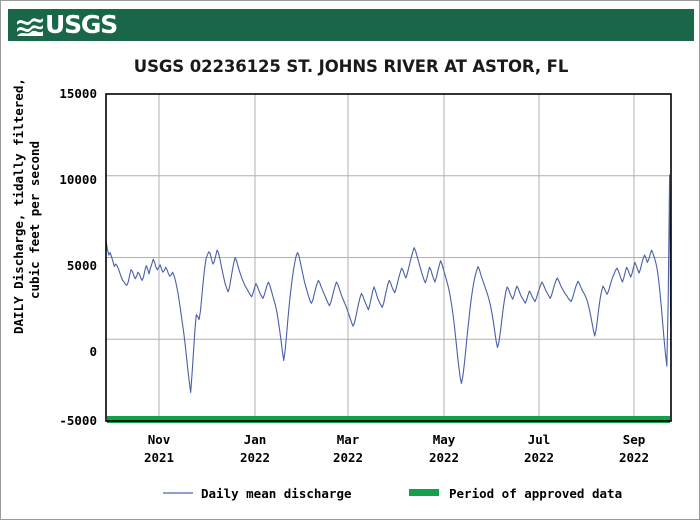  What do you see at coordinates (159, 457) in the screenshot?
I see `x-tick-year: 2021` at bounding box center [159, 457].